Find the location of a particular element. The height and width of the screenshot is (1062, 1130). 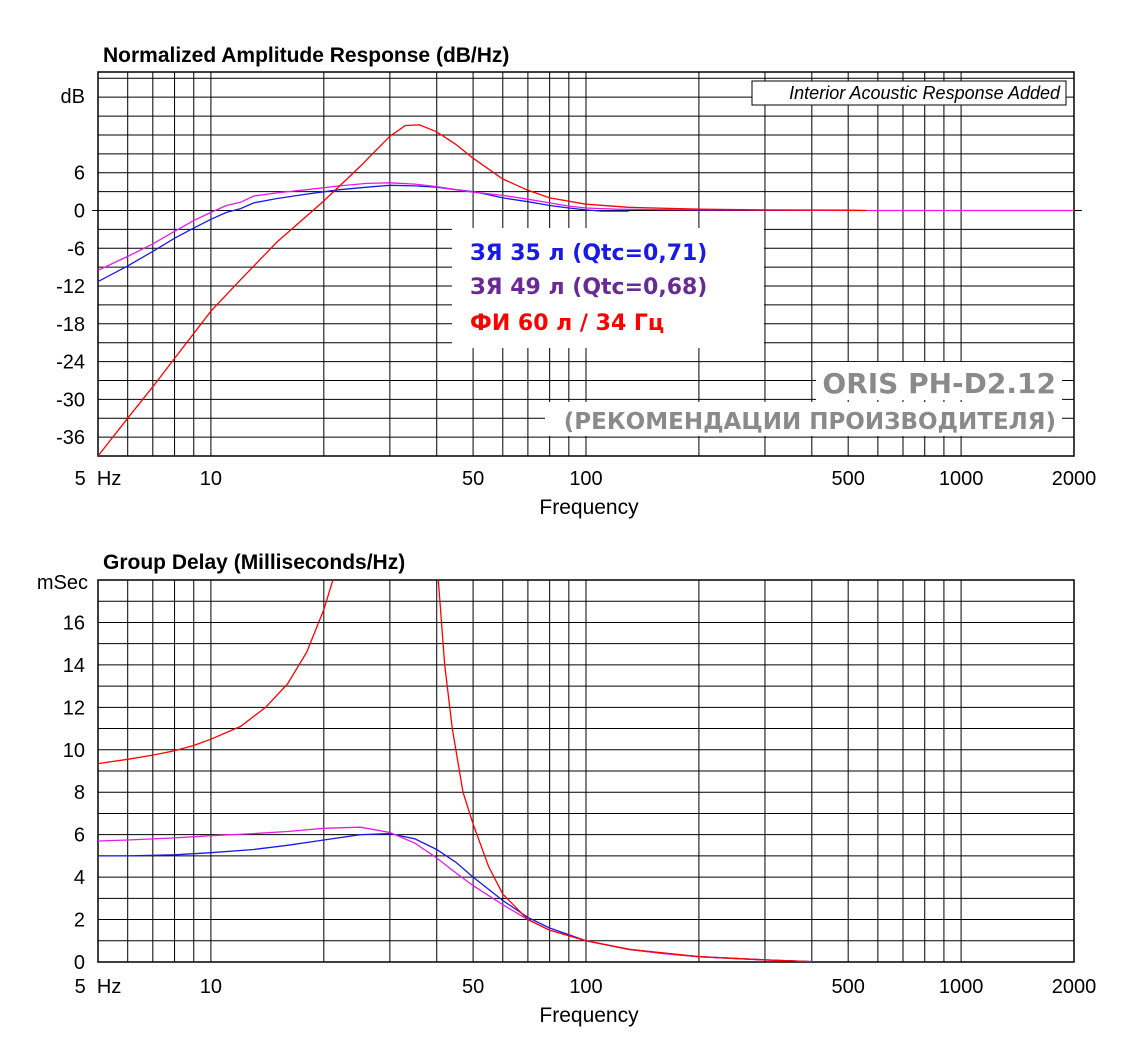

group-delay-x-tick-label: 10 is located at coordinates (211, 987).